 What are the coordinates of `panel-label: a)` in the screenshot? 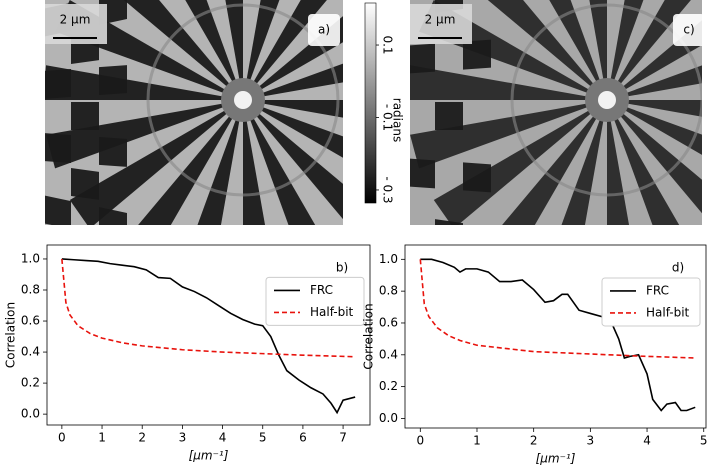 It's located at (324, 30).